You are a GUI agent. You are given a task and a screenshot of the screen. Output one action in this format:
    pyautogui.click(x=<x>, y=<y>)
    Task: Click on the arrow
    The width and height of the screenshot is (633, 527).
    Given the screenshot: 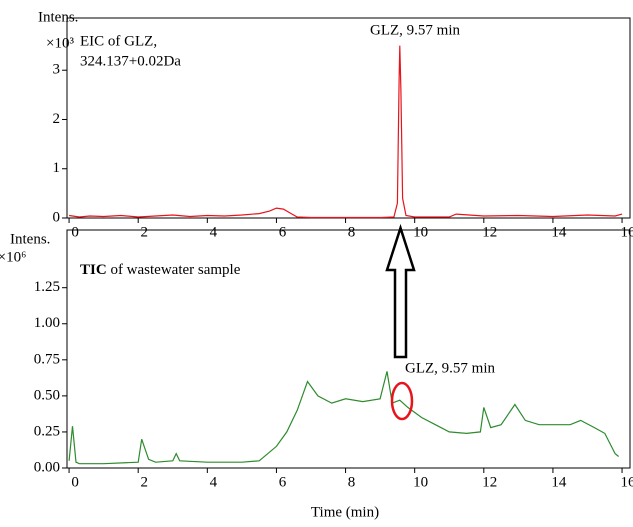 What is the action you would take?
    pyautogui.click(x=400, y=291)
    